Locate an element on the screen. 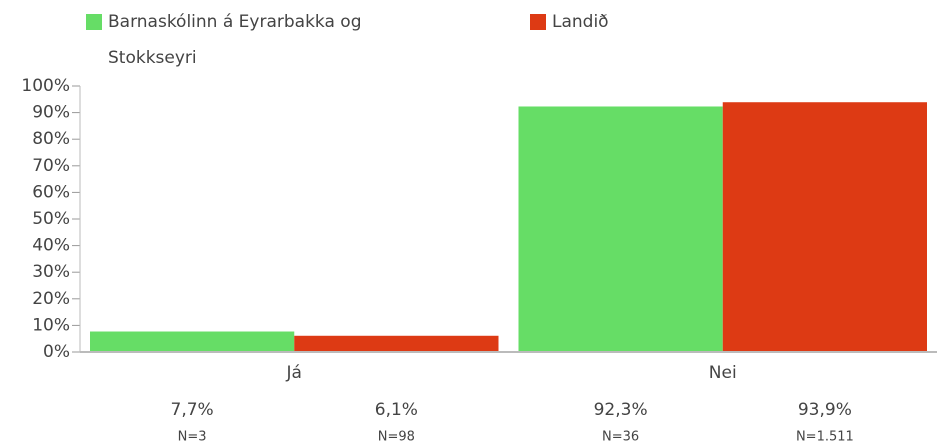 This screenshot has width=940, height=447. y-tick-label: 100% is located at coordinates (45, 86).